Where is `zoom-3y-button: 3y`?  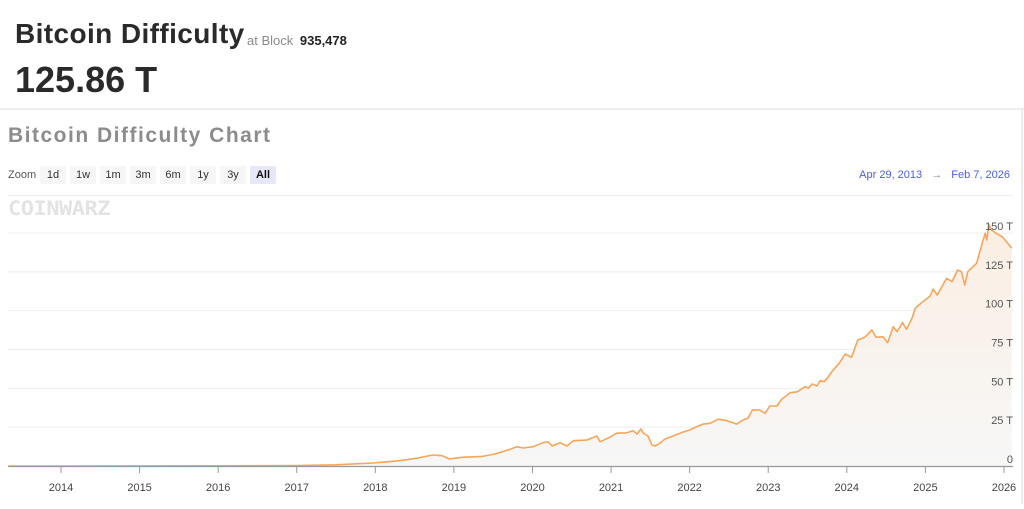 zoom-3y-button: 3y is located at coordinates (233, 175).